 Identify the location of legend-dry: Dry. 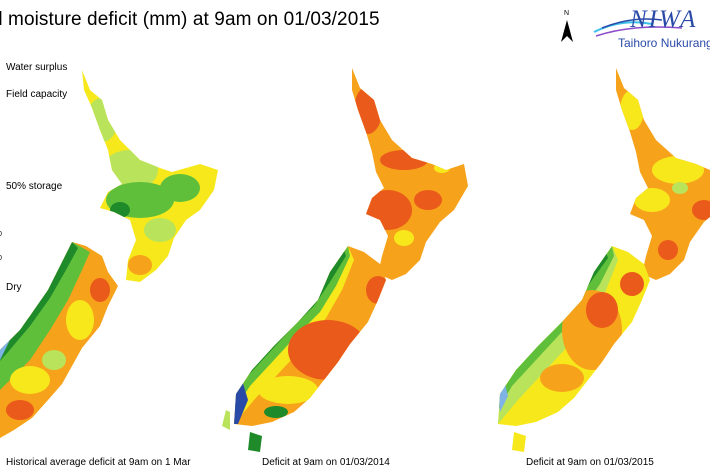
(14, 287).